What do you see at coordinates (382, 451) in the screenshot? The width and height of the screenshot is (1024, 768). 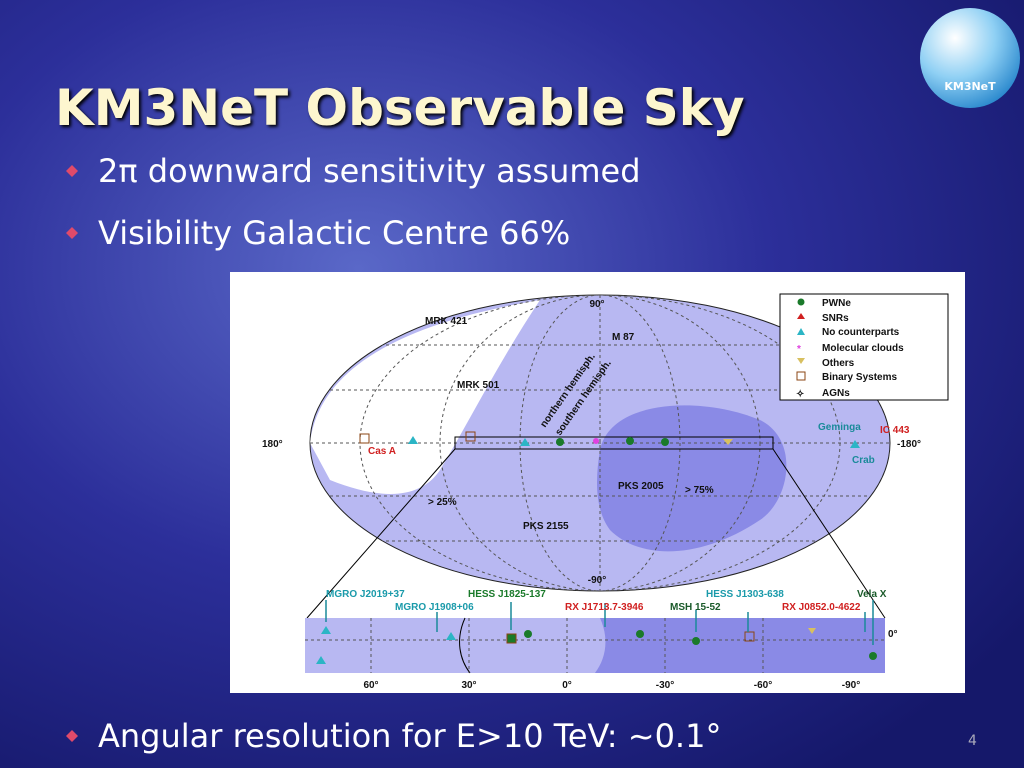 I see `source-label: Cas A` at bounding box center [382, 451].